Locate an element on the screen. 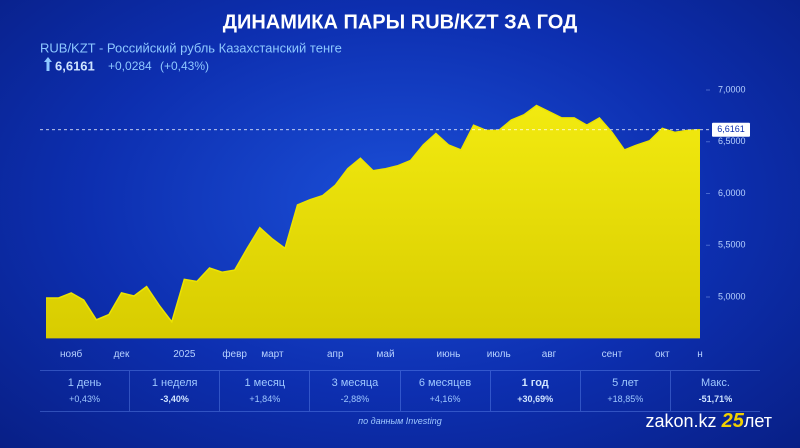 The image size is (800, 448). x-tick-label: дек is located at coordinates (122, 354).